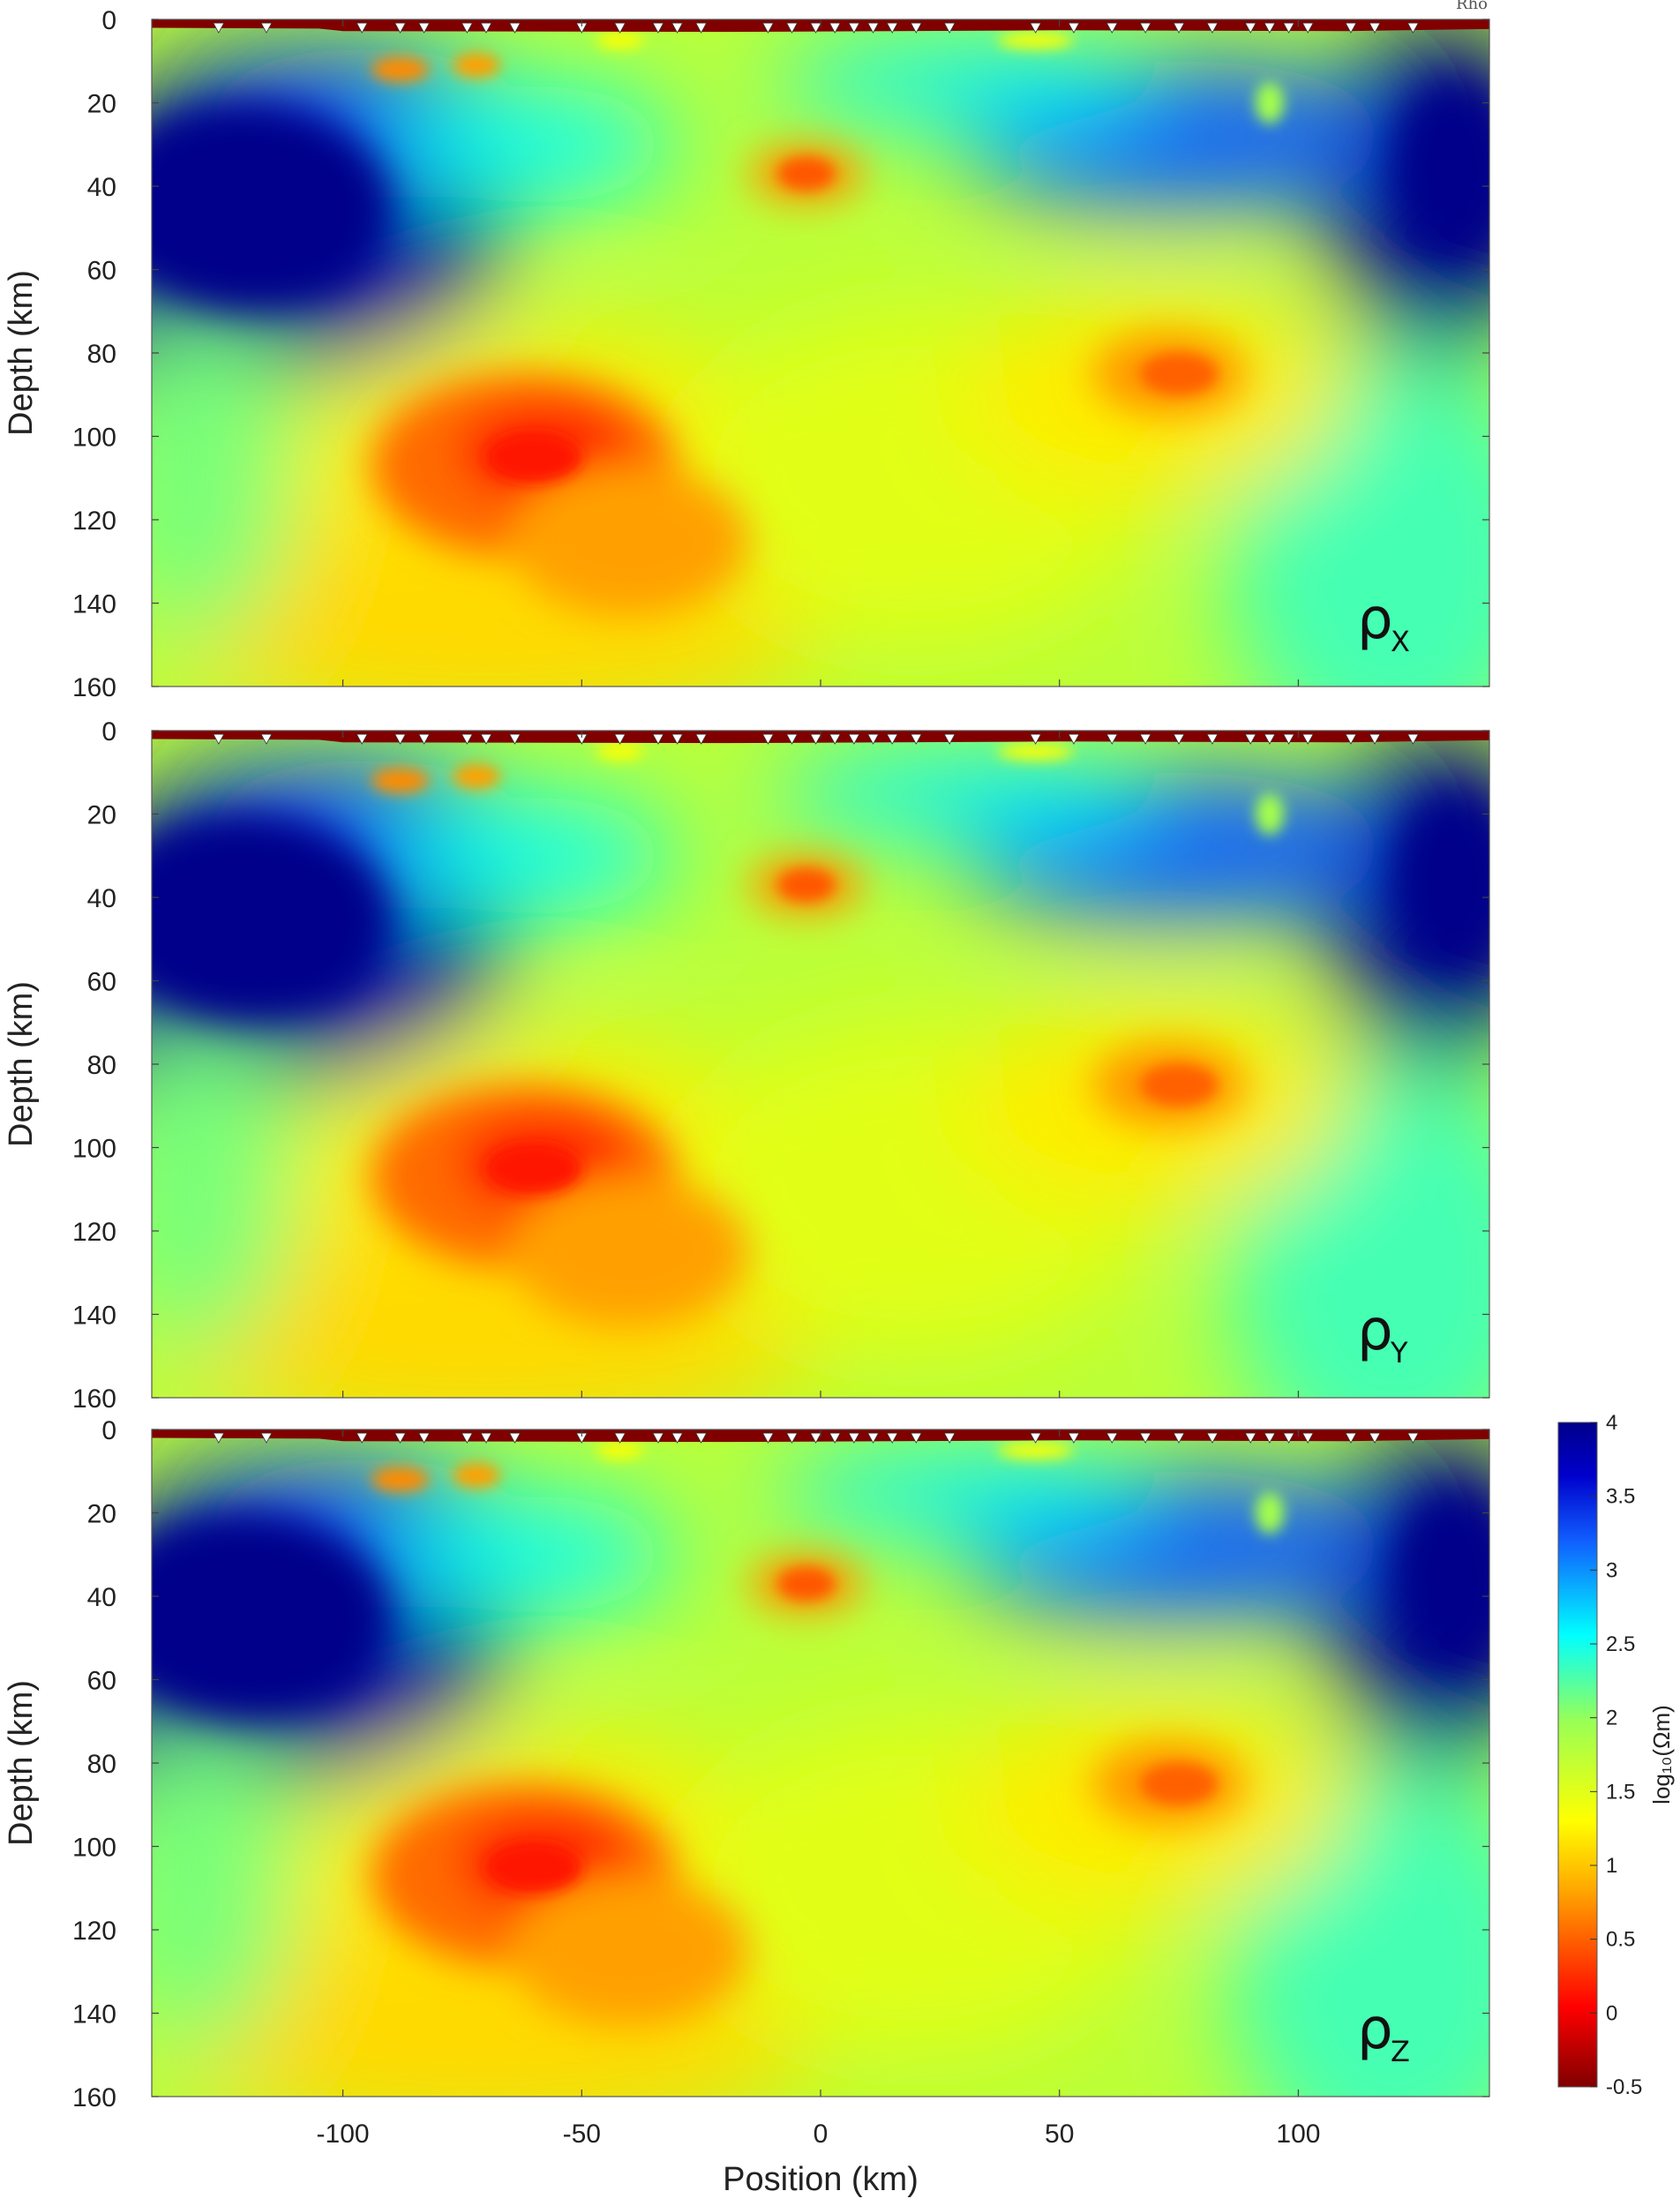  I want to click on y-tick-label: 80, so click(101, 1065).